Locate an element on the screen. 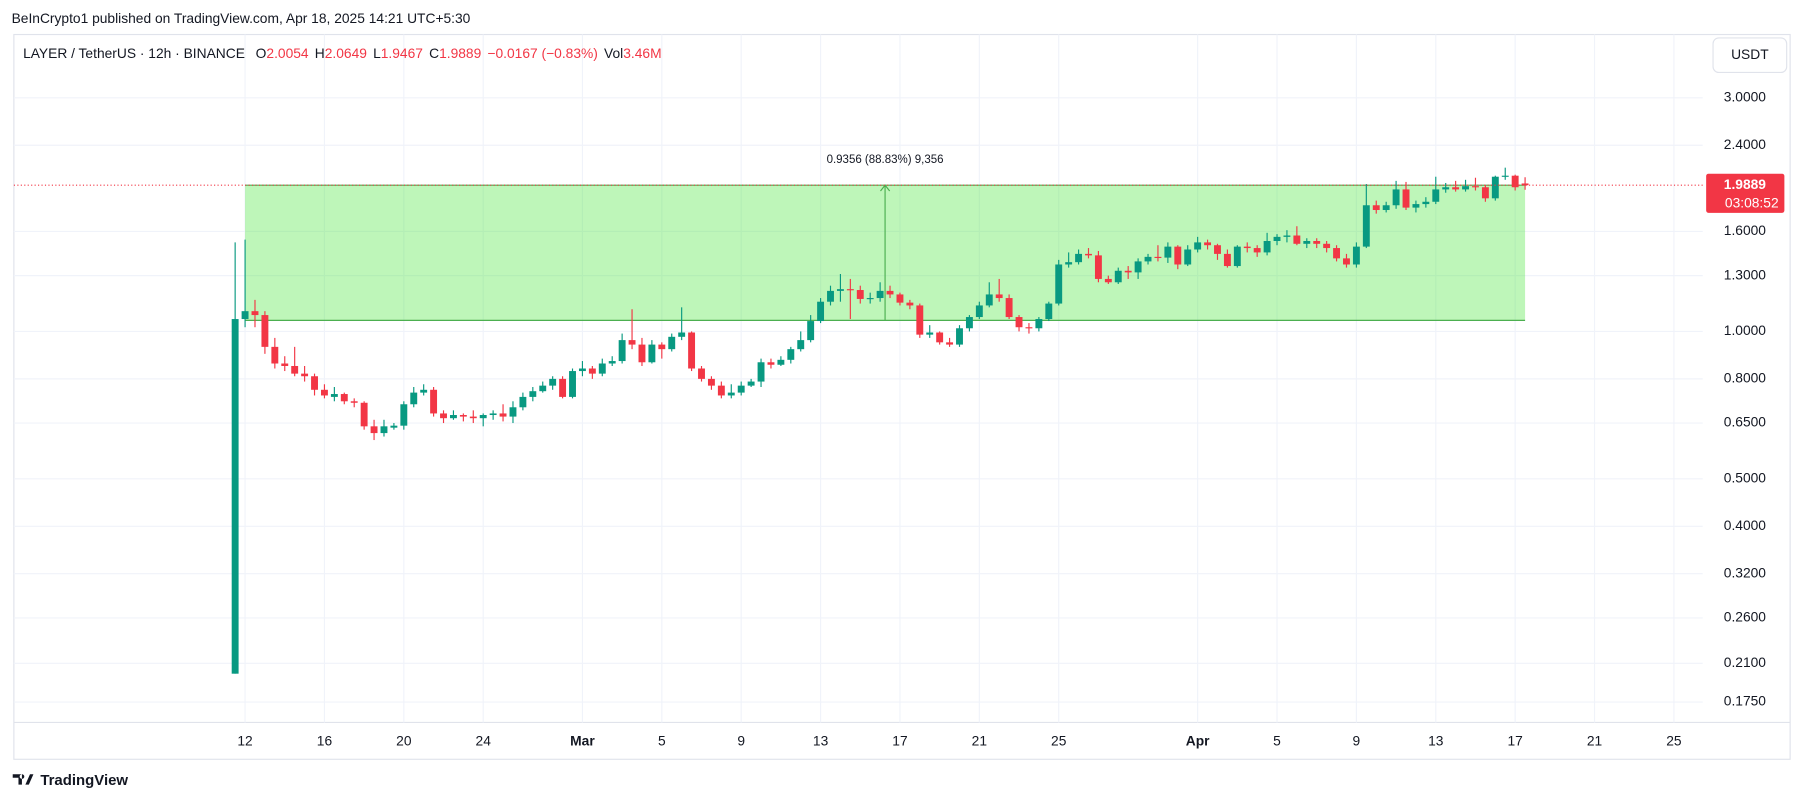 The height and width of the screenshot is (803, 1804). measure-tool: 0.9356 (88.83%) 9,356 is located at coordinates (885, 237).